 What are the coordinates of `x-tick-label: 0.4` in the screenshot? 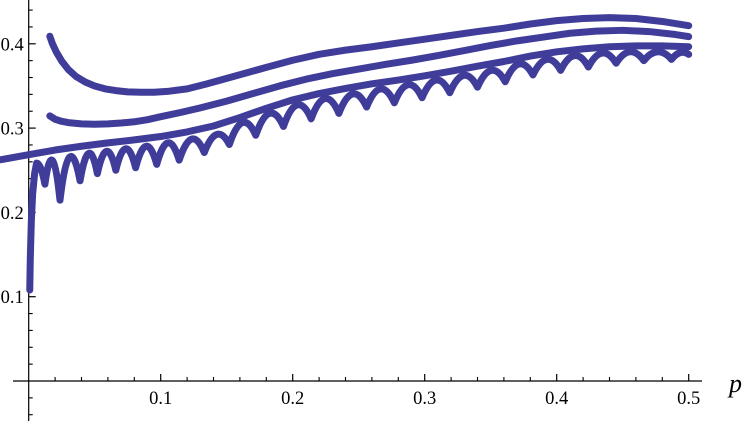 It's located at (556, 399).